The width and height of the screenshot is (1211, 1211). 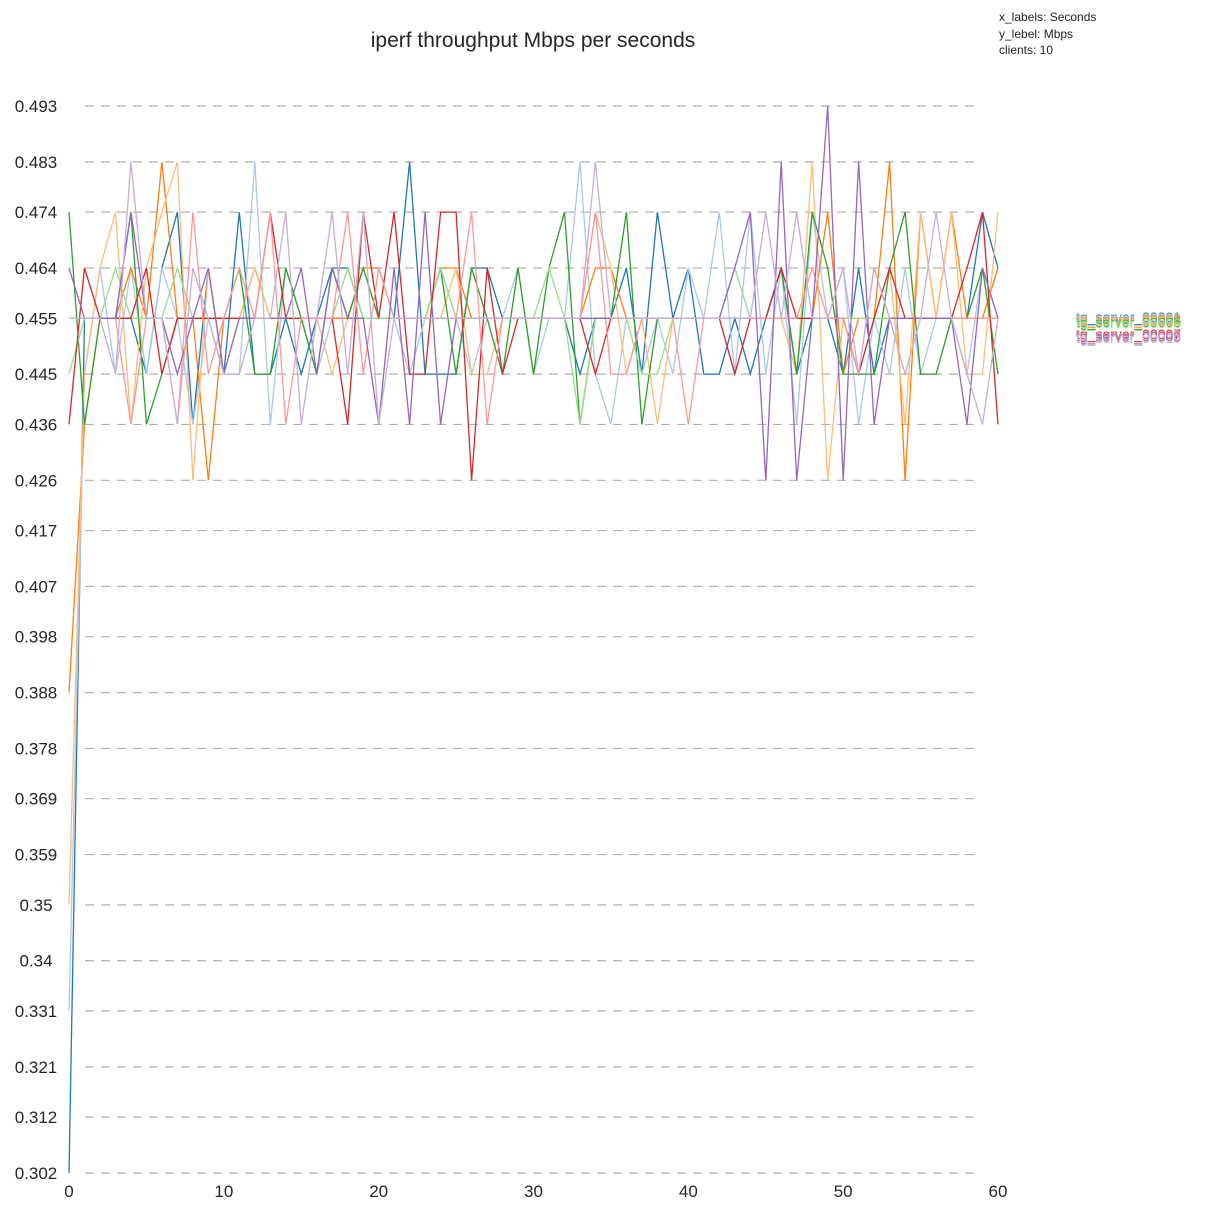 I want to click on y-tick-label: 0.455, so click(x=36, y=318).